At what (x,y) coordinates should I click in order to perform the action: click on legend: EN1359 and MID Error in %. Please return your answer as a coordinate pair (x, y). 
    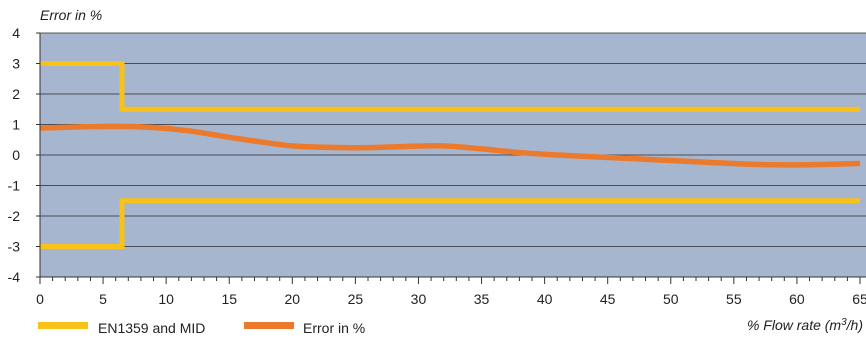
    Looking at the image, I should click on (201, 328).